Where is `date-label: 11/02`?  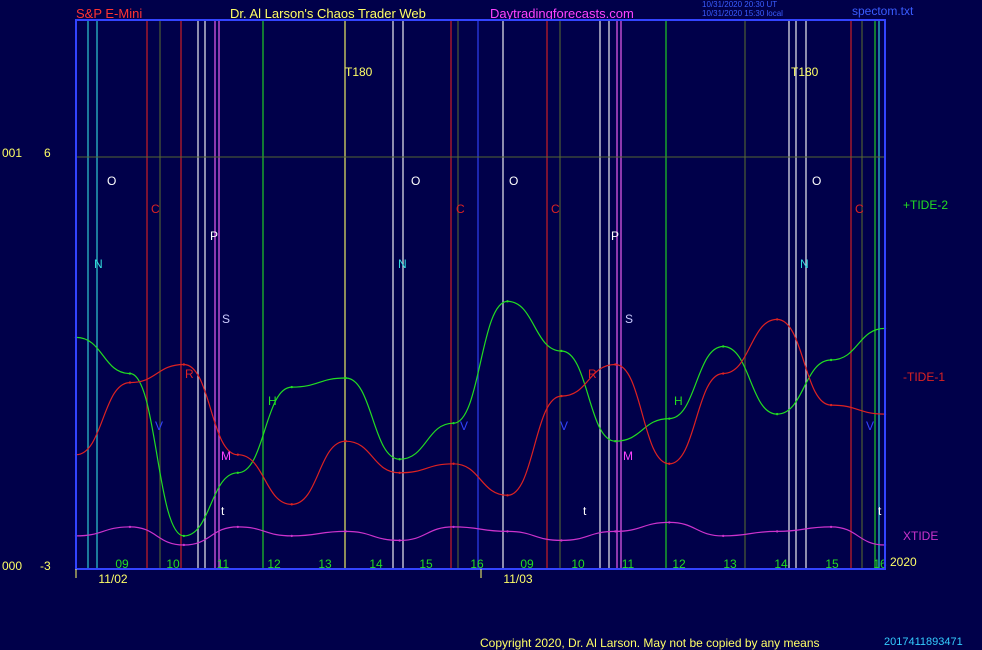 date-label: 11/02 is located at coordinates (112, 579).